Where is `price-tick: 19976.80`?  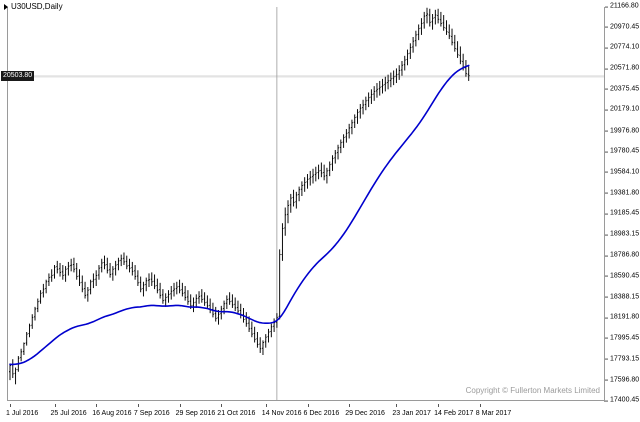 price-tick: 19976.80 is located at coordinates (622, 131).